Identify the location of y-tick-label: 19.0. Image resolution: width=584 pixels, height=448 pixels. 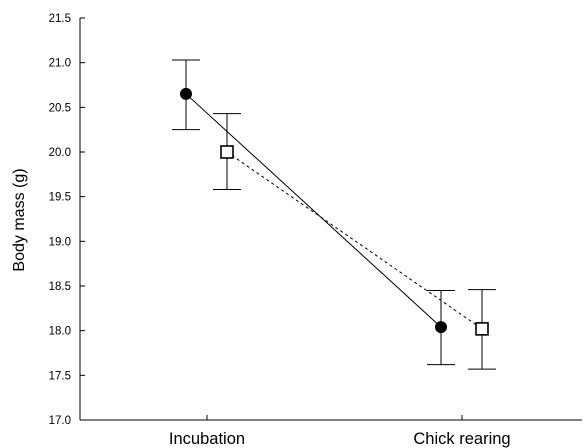
(60, 242).